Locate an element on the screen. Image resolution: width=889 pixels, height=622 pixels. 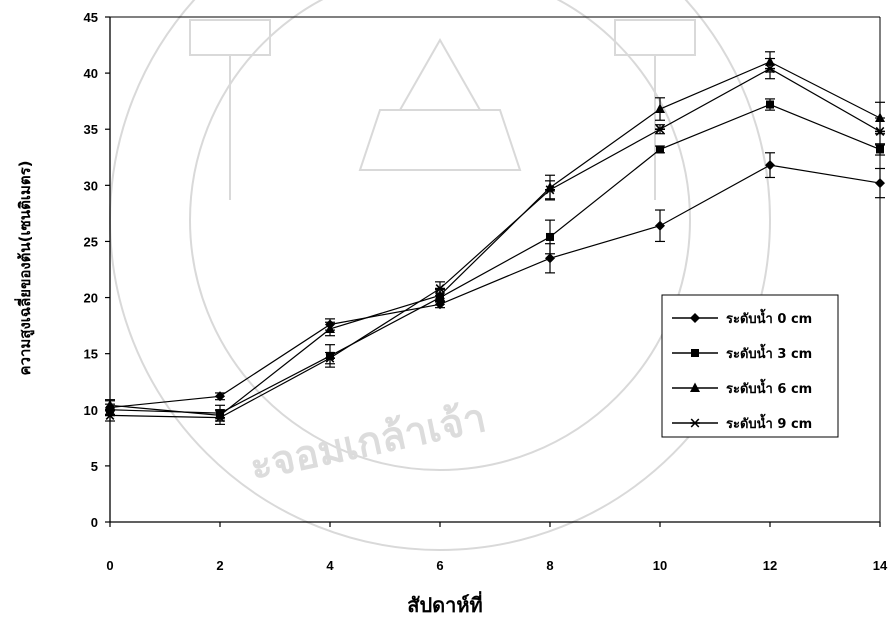
legend-item: ระดับน้ำ 3 cm is located at coordinates (742, 352).